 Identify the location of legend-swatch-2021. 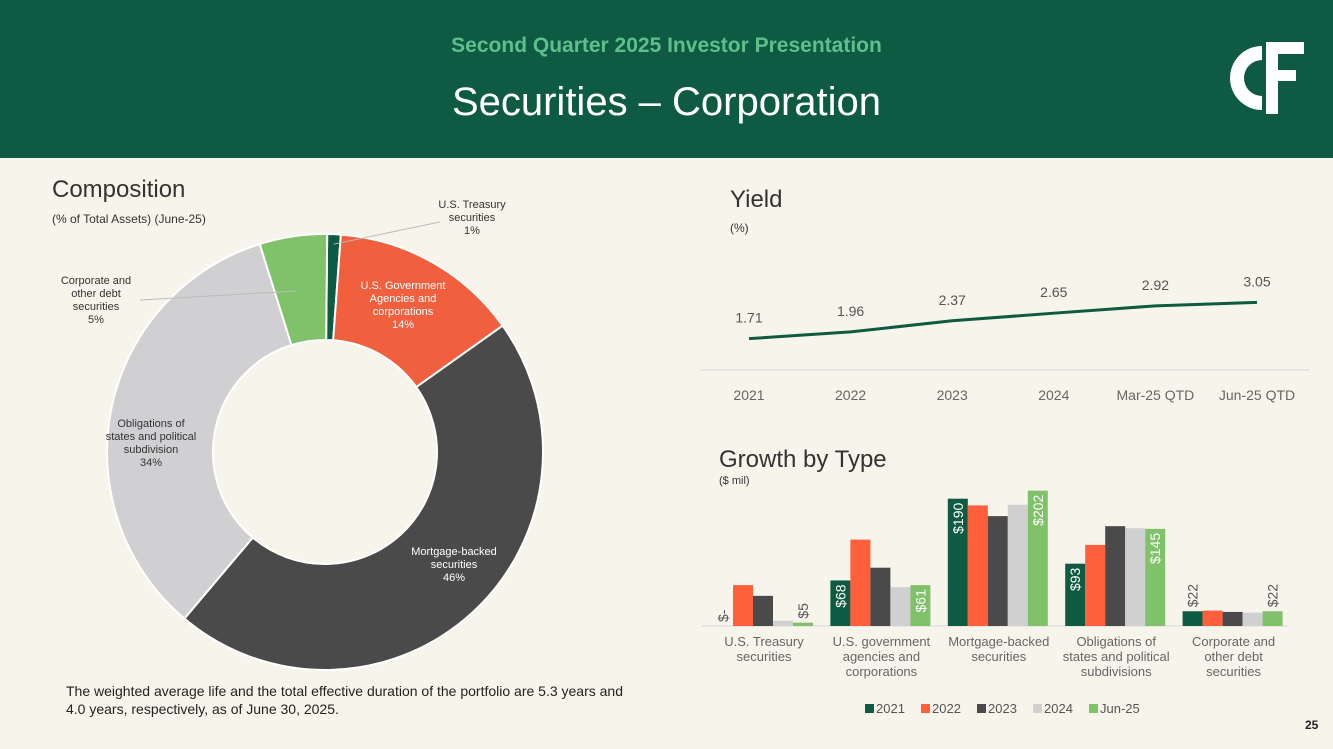
(869, 708).